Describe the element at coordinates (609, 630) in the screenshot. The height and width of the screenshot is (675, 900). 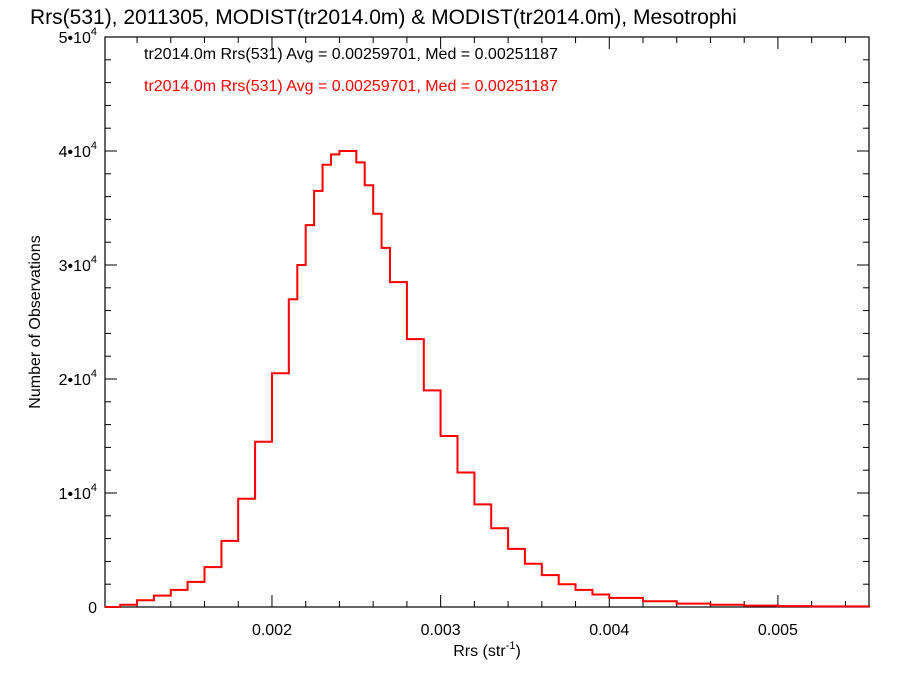
I see `x-tick-label: 0.004` at that location.